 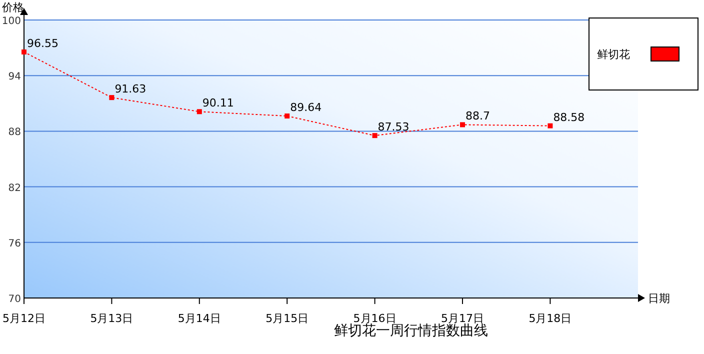 I want to click on x-tick-label: 5月12日, so click(x=24, y=318).